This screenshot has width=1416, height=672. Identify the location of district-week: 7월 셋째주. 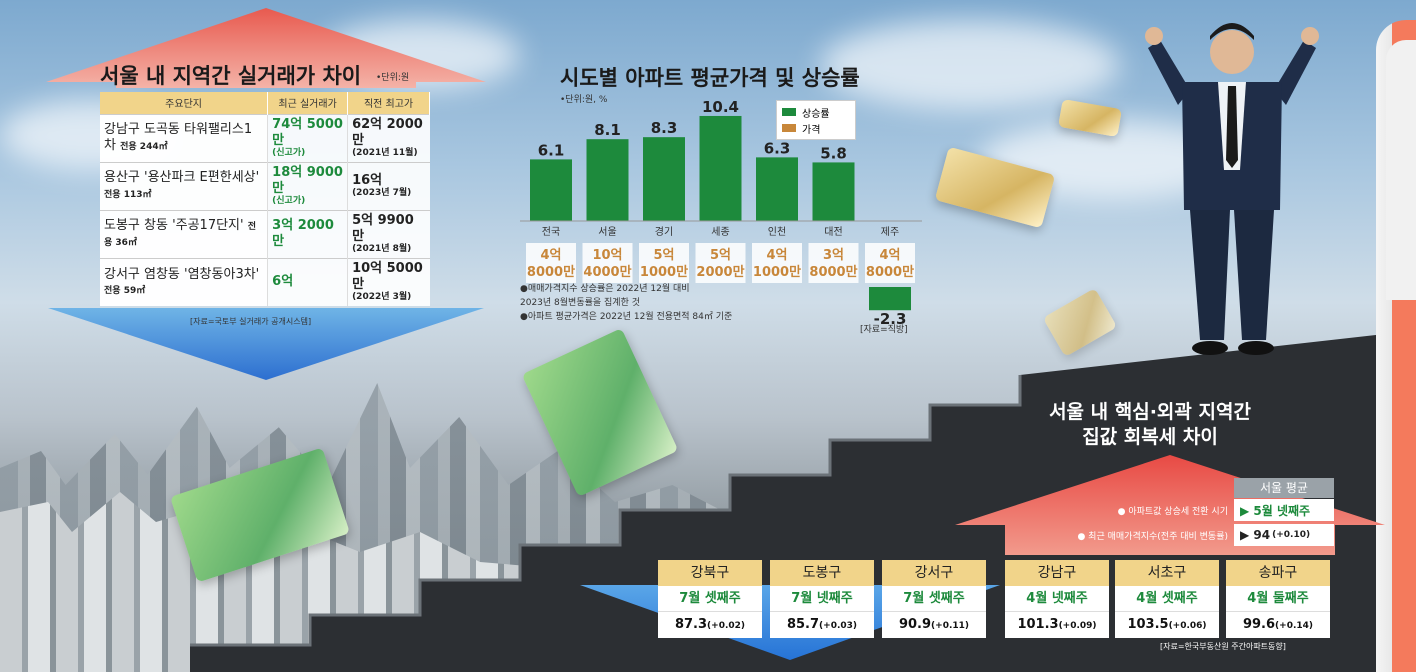
(710, 599).